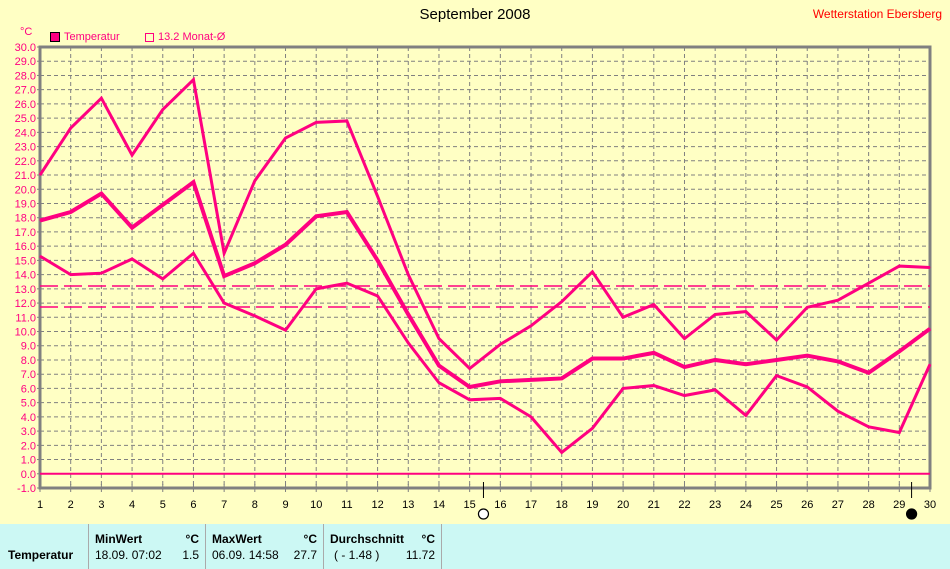 This screenshot has width=950, height=569. Describe the element at coordinates (439, 505) in the screenshot. I see `x-tick-label: 14` at that location.